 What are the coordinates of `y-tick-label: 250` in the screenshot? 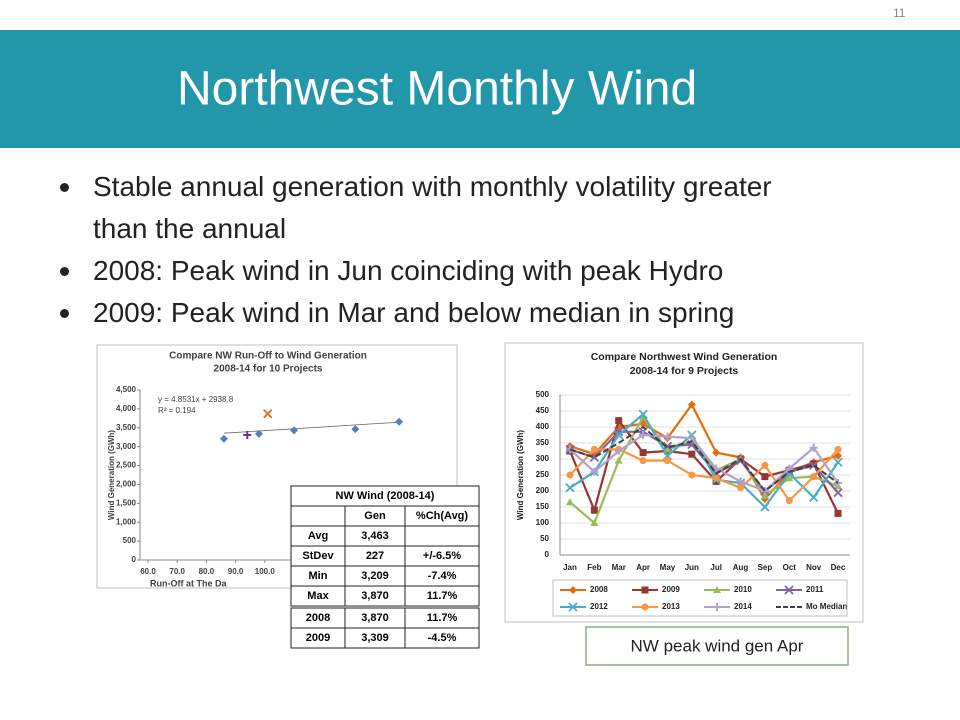 It's located at (543, 474).